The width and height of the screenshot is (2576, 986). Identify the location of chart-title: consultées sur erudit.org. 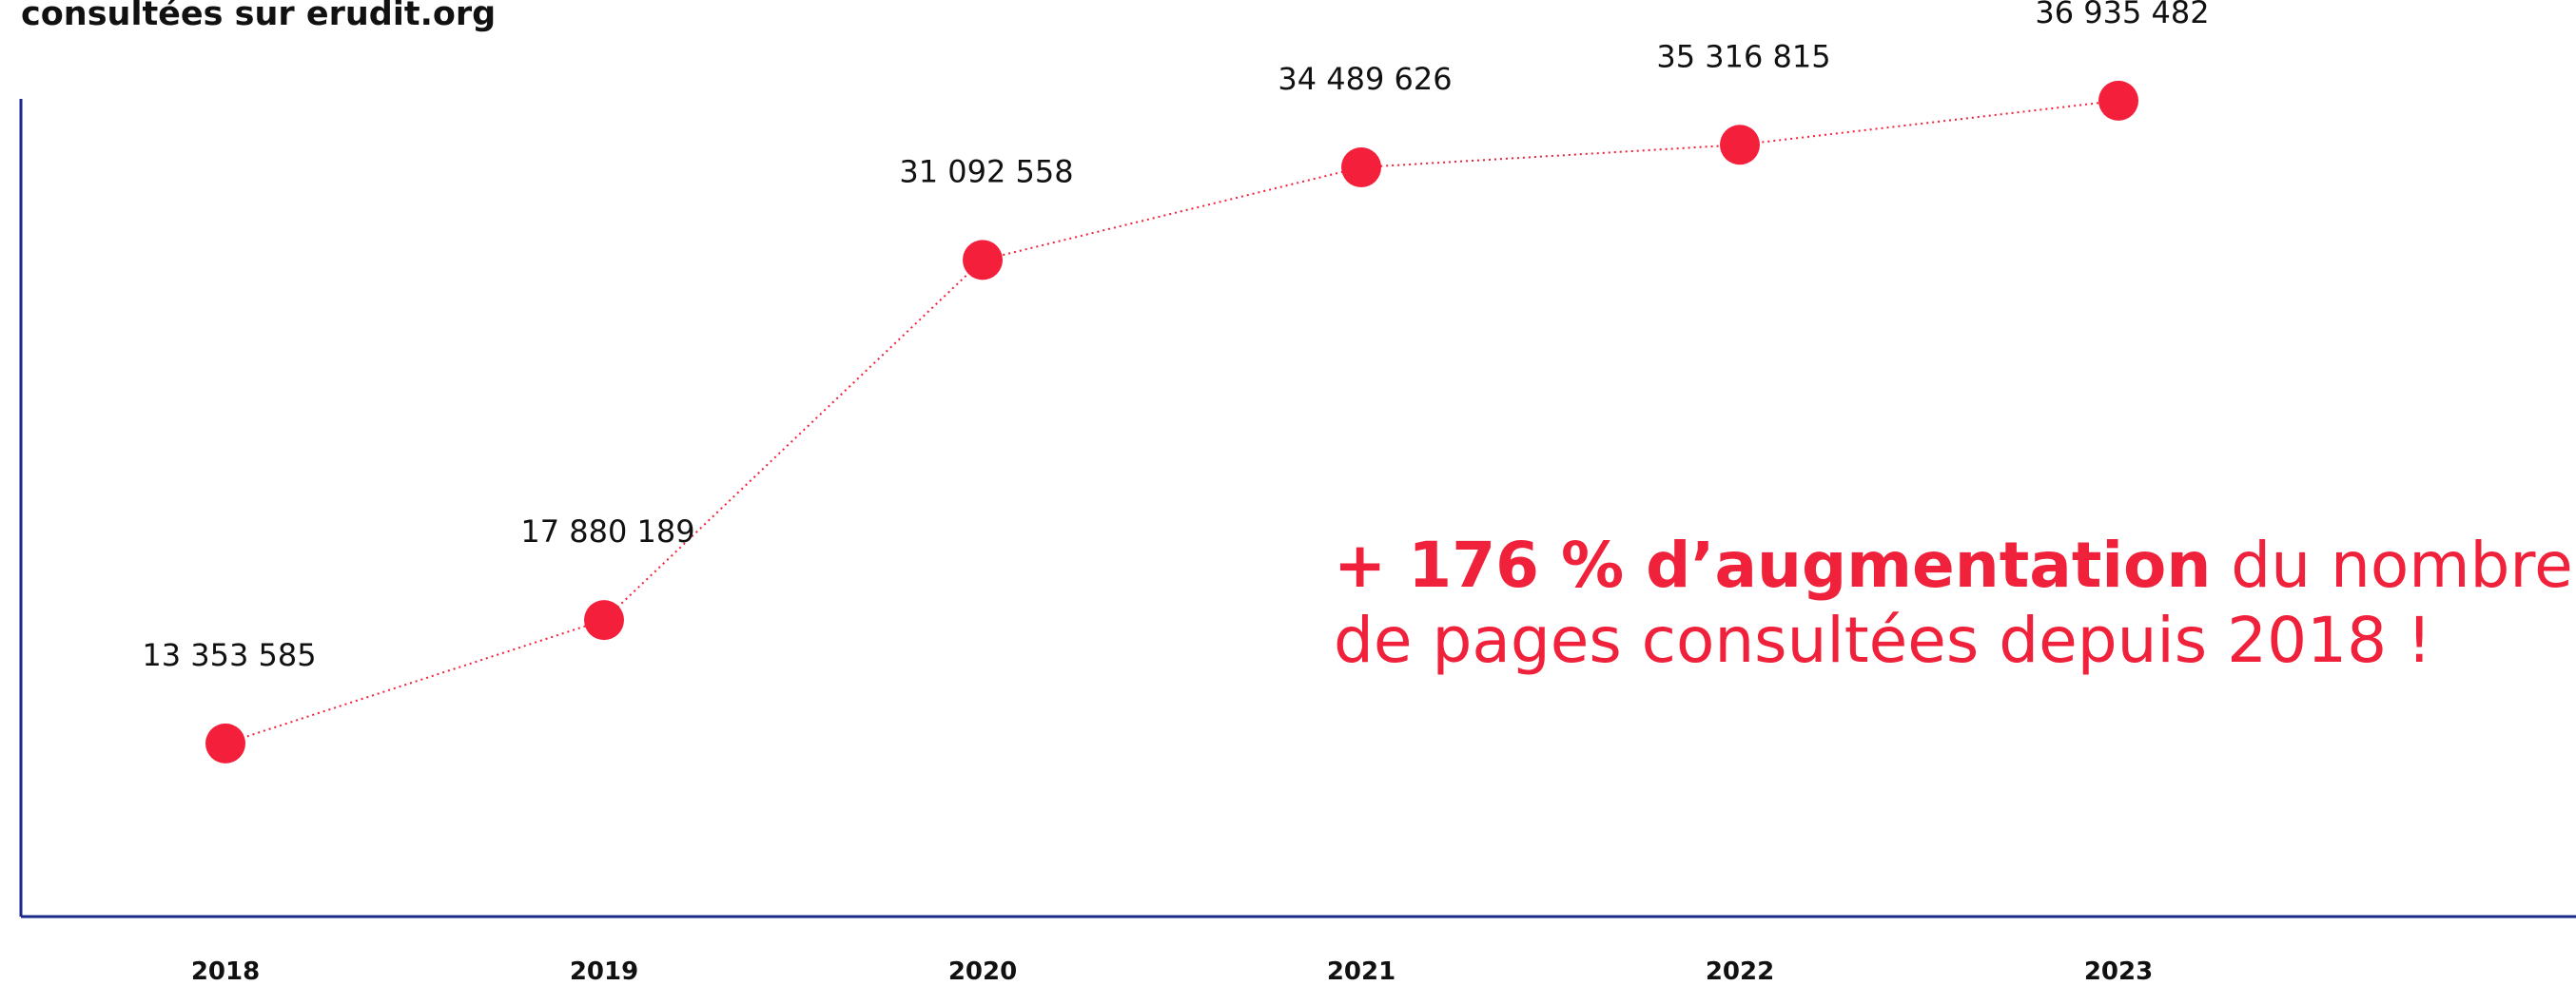
(258, 16).